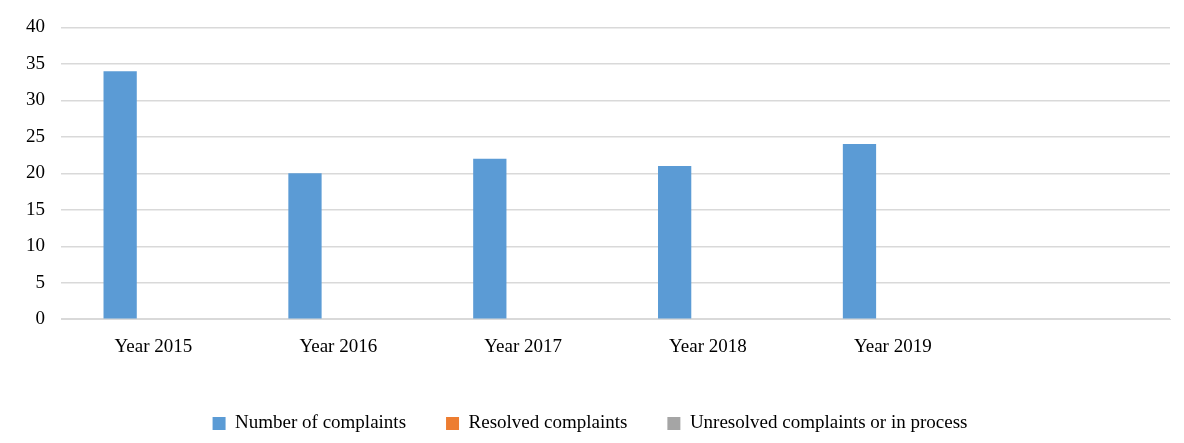  I want to click on y-tick-label: 30, so click(35, 99).